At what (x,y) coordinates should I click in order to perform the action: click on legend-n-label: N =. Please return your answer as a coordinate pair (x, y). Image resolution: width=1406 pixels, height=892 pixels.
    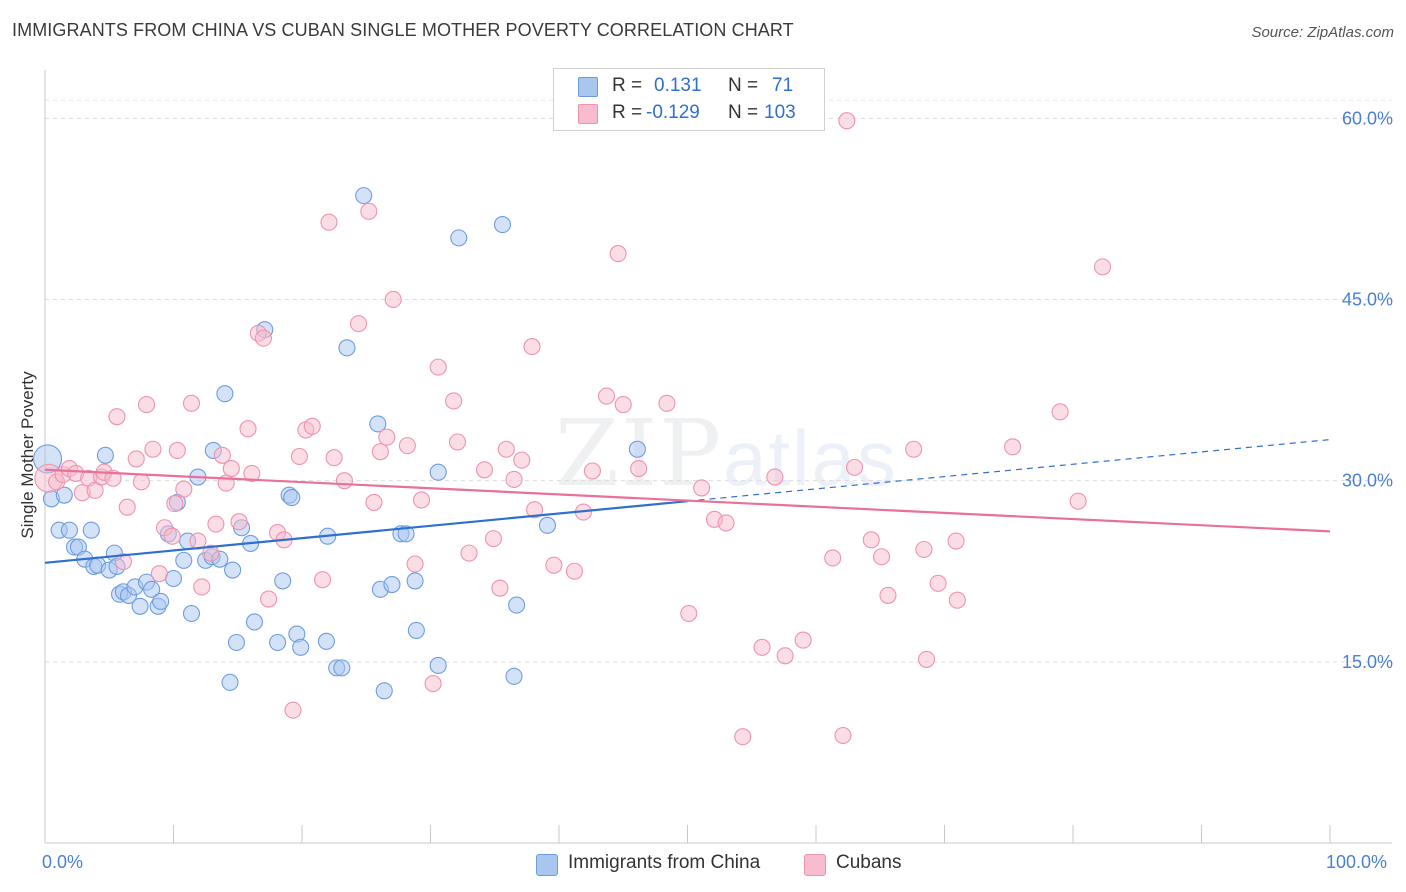
    Looking at the image, I should click on (743, 112).